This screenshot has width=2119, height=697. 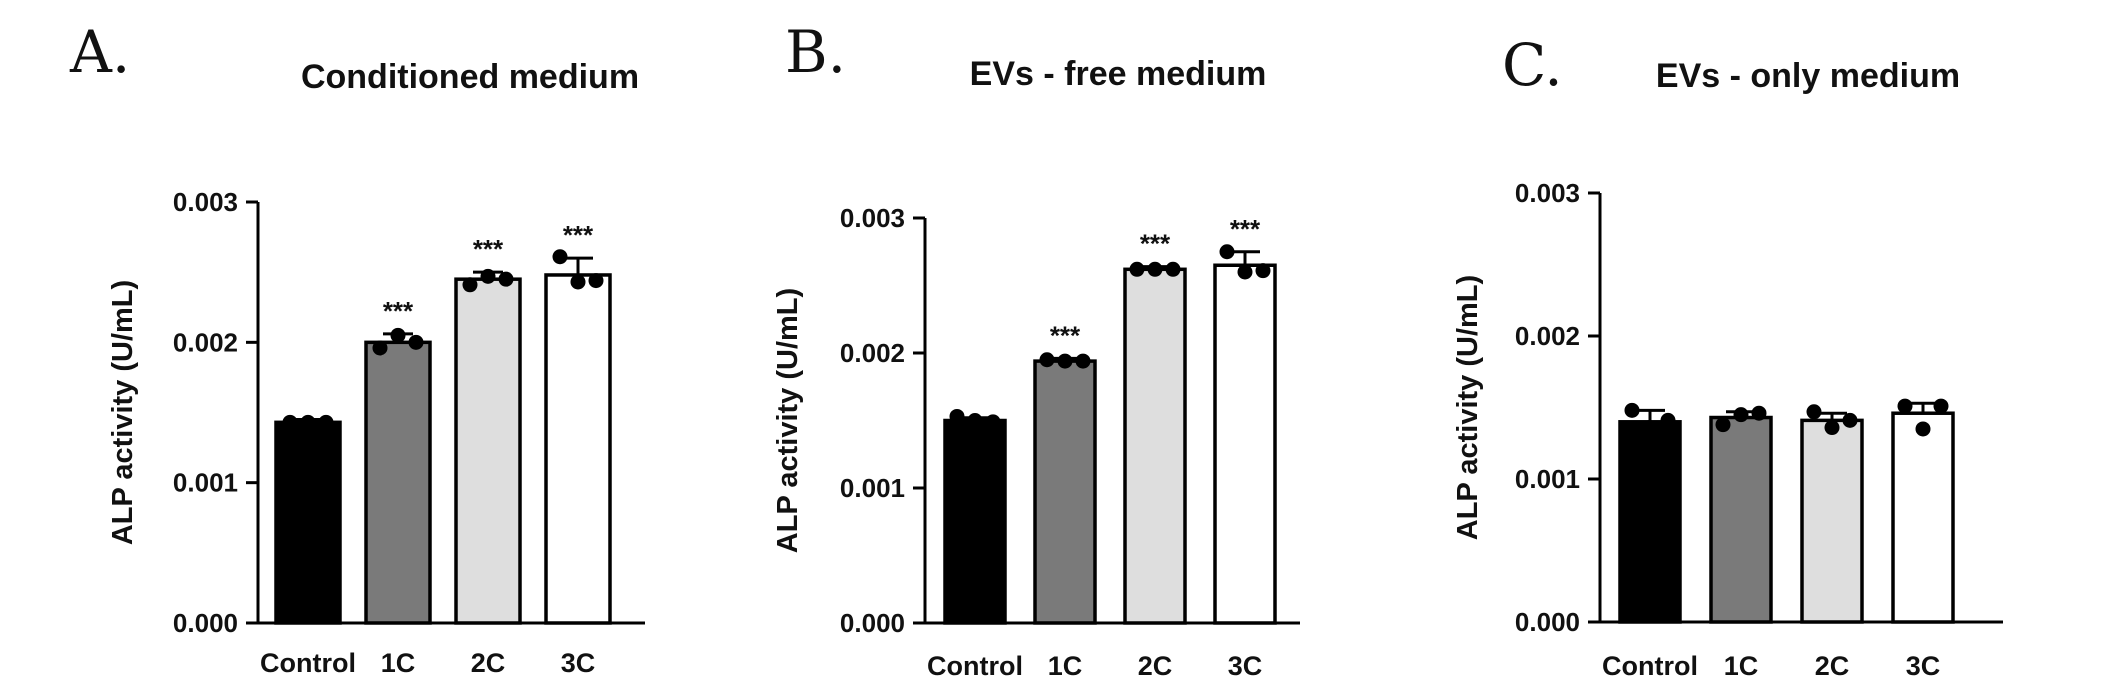 I want to click on panel-a-title: Conditioned medium, so click(x=470, y=77).